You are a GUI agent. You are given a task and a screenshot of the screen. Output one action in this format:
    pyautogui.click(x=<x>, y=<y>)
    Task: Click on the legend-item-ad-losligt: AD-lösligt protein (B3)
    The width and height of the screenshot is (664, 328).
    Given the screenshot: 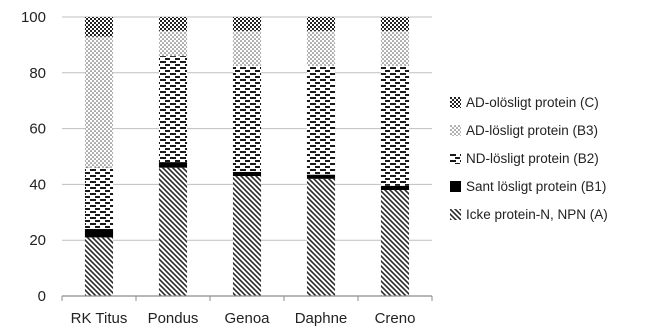 What is the action you would take?
    pyautogui.click(x=556, y=130)
    